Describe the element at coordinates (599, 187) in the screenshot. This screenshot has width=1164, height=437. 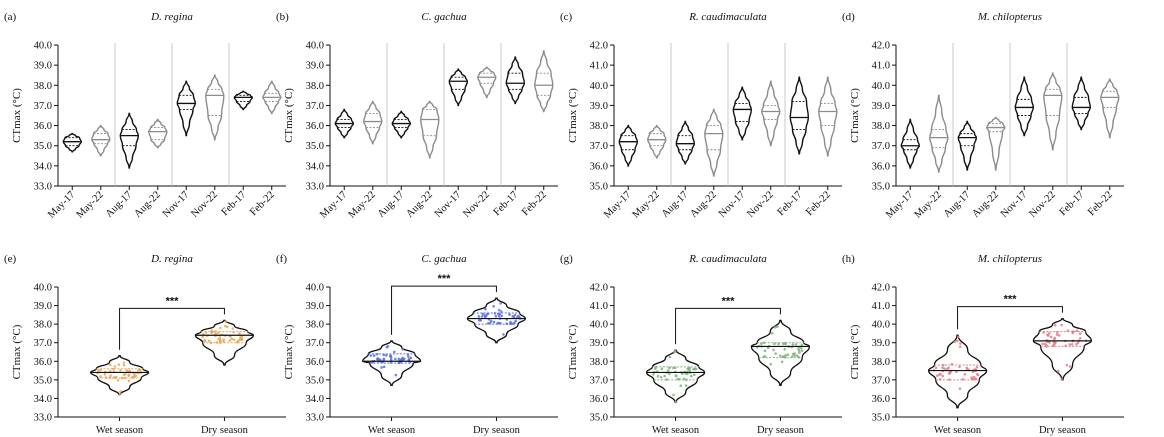
I see `y-tick-label: 35.0` at that location.